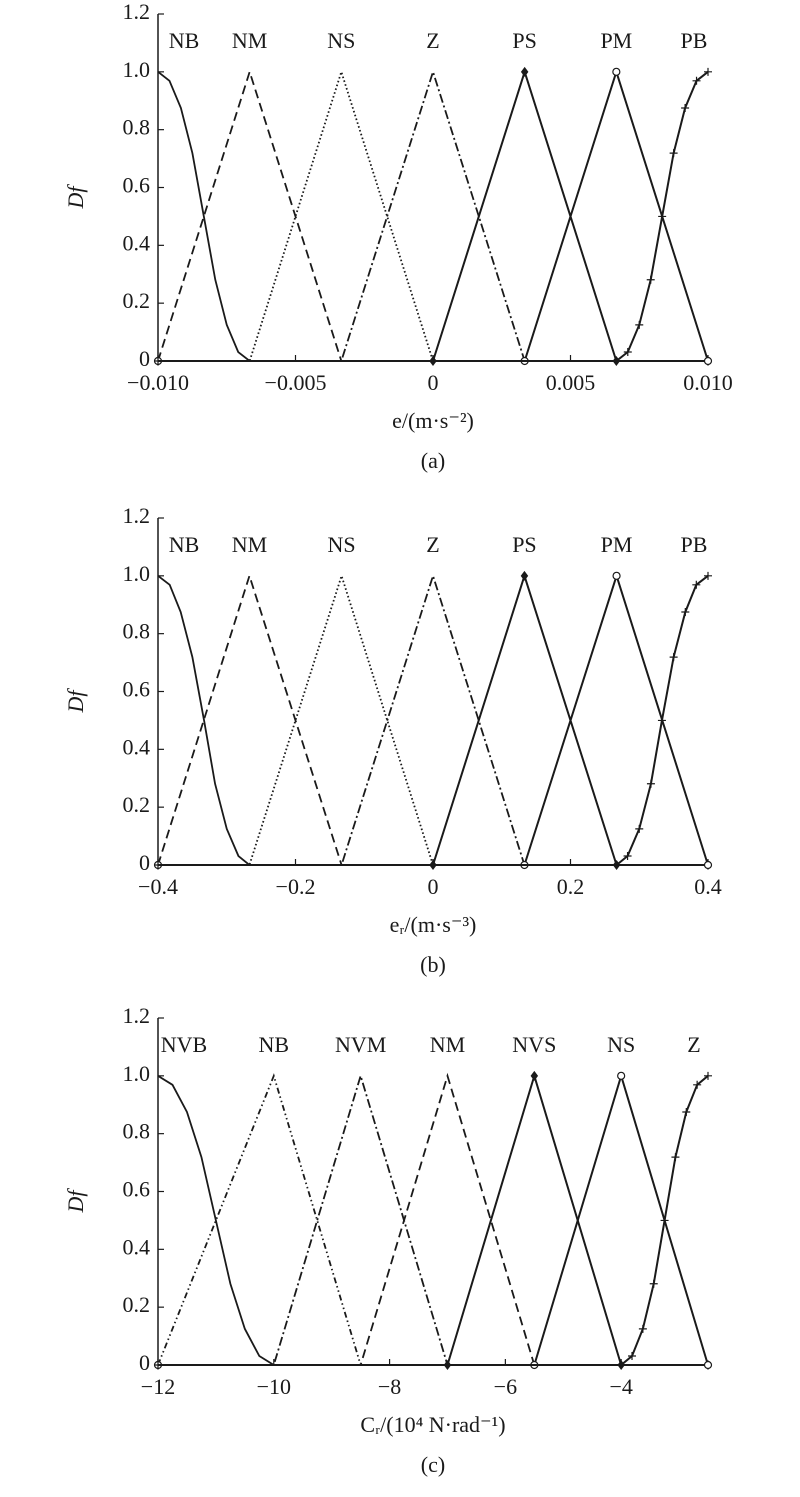 This screenshot has width=800, height=1497. I want to click on caption: (c), so click(433, 1464).